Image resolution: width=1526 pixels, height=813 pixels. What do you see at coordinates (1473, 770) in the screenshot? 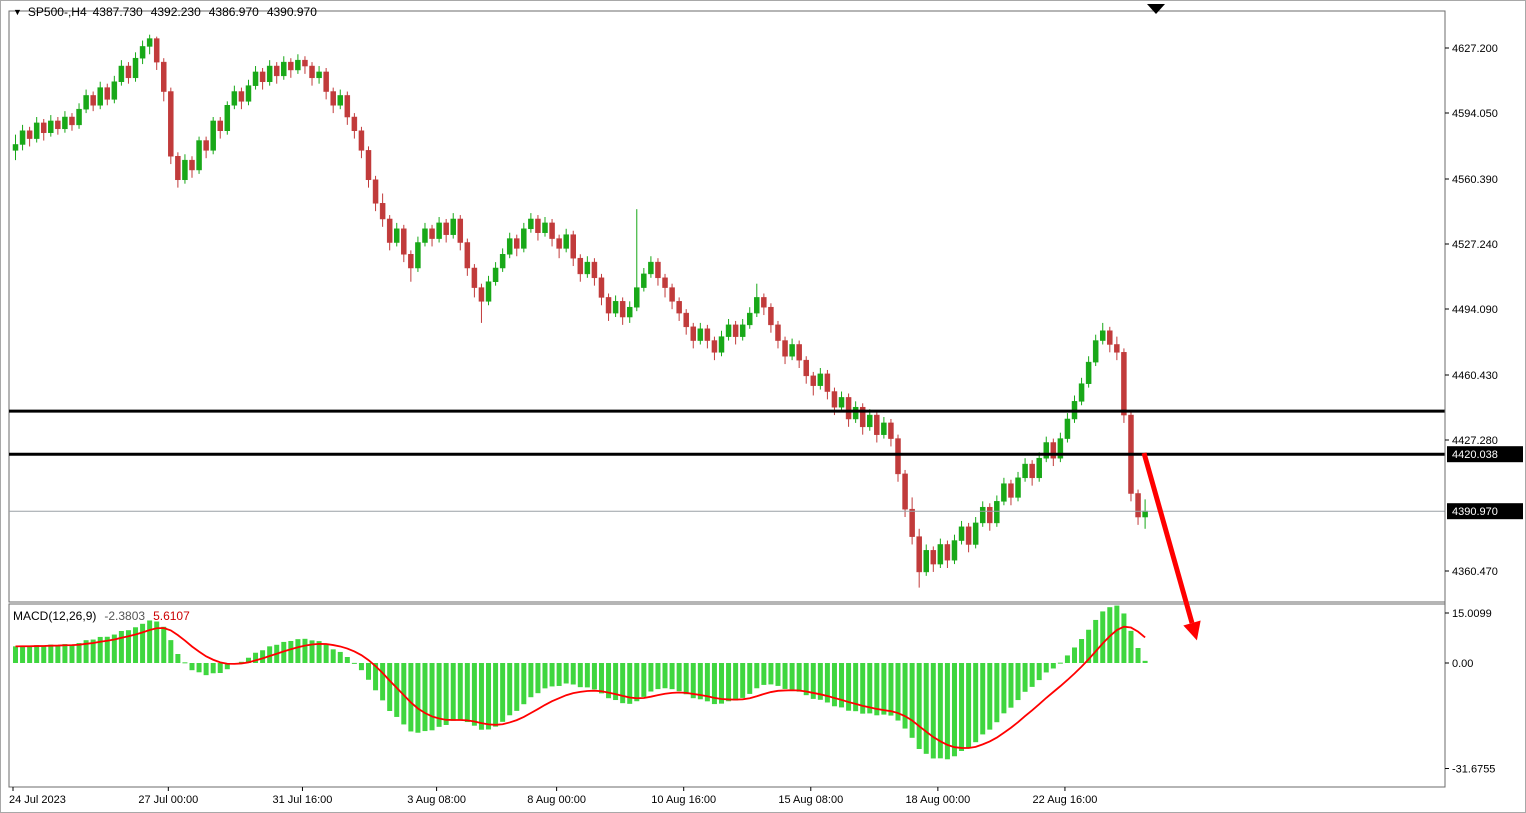
I see `svg-text: -31.6755` at bounding box center [1473, 770].